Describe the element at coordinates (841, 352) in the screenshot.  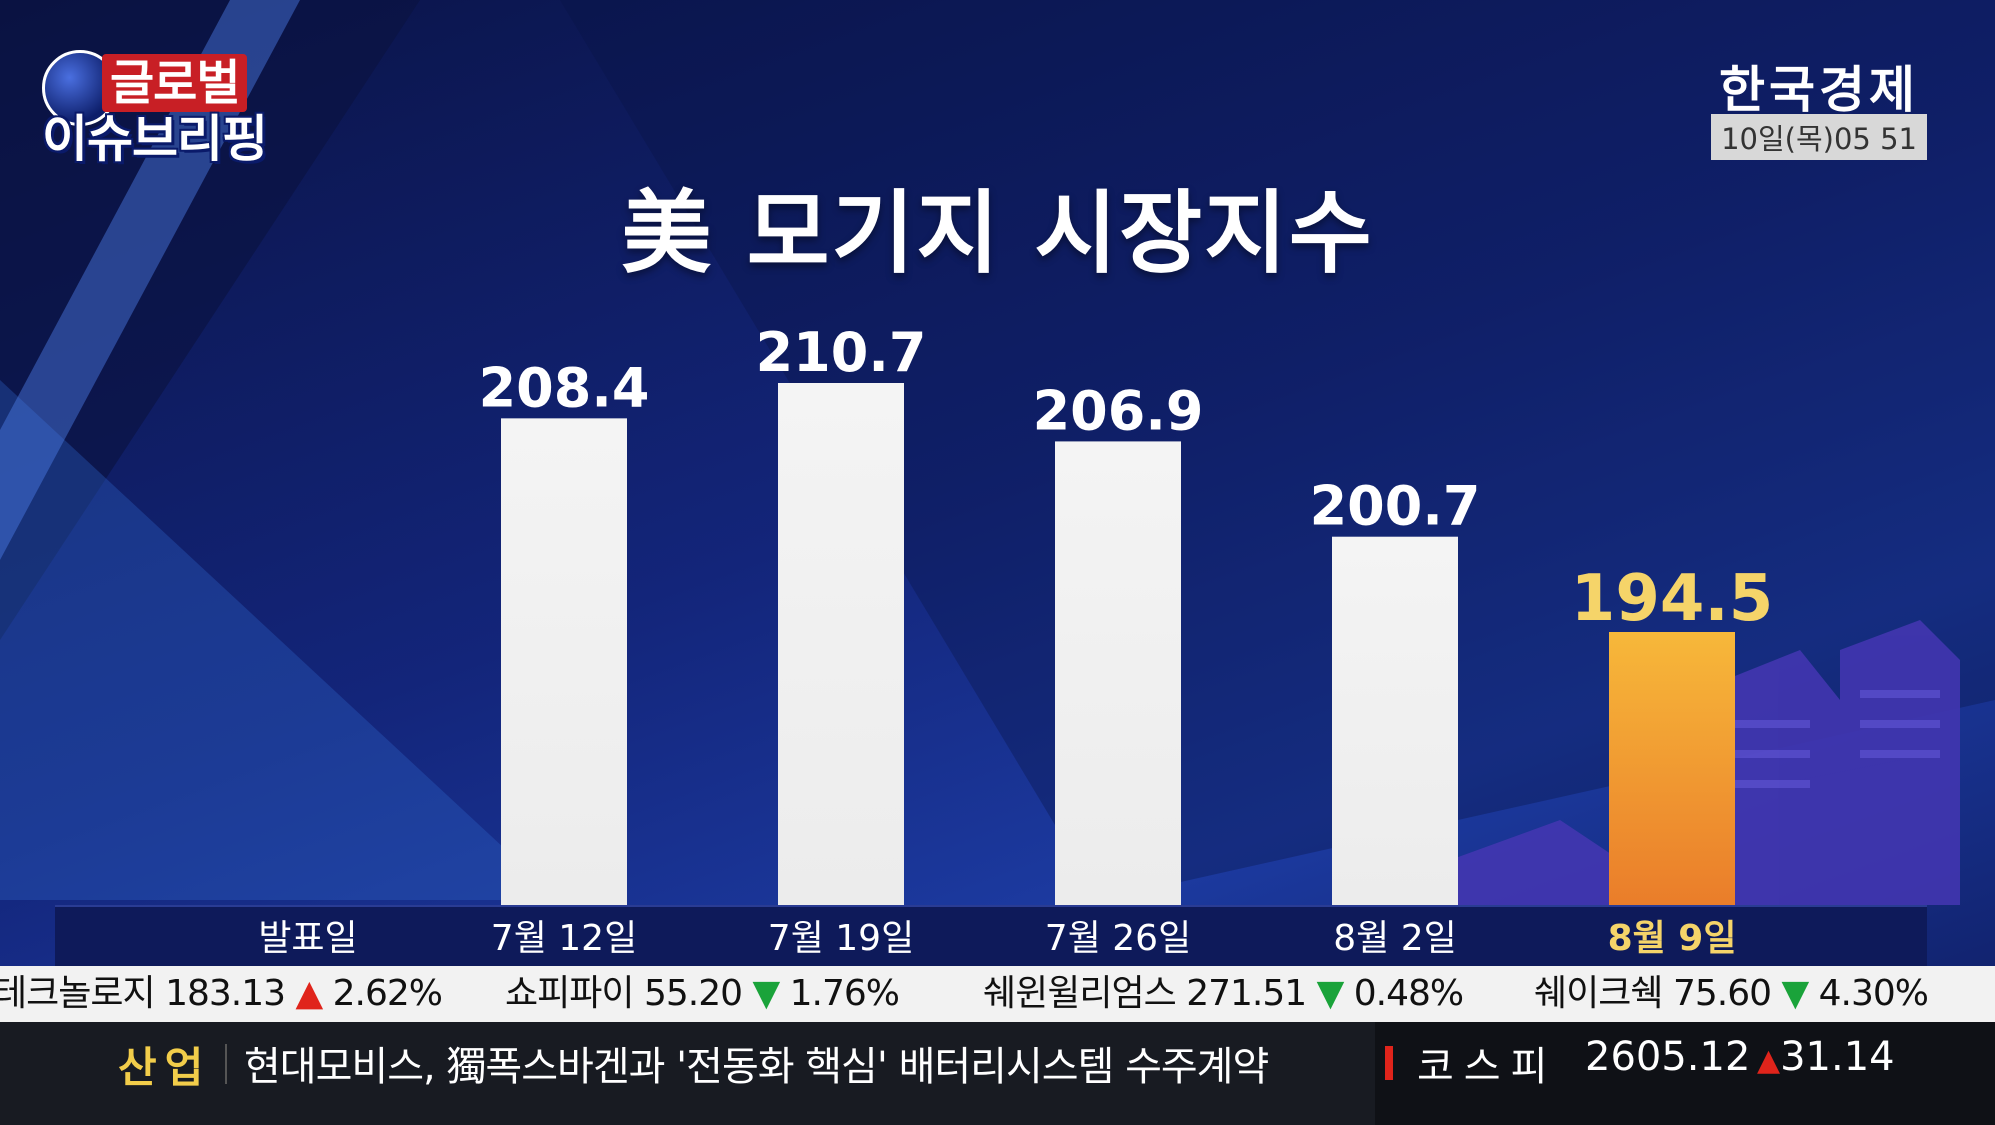
I see `bar-value-label-2: 210.7` at that location.